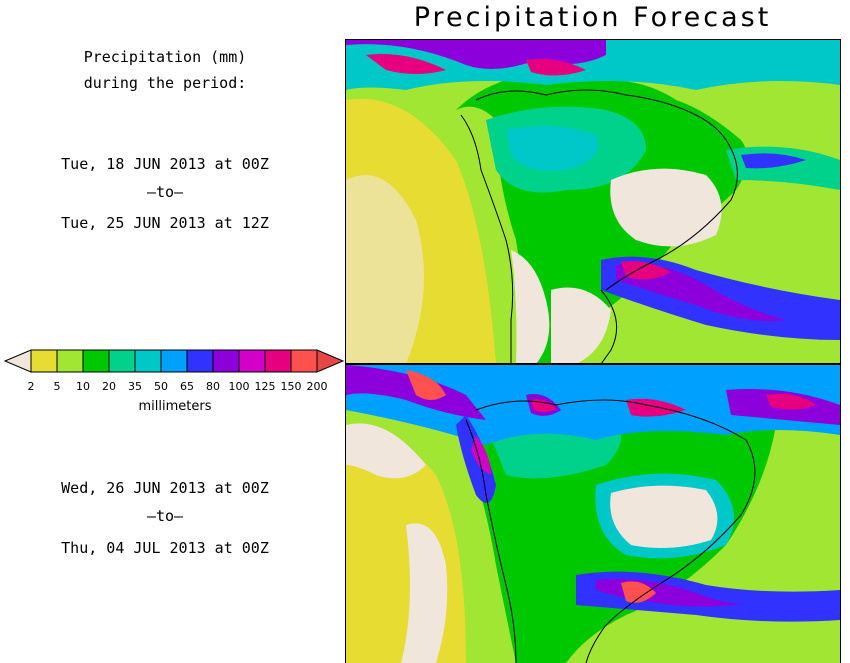  I want to click on period2-end: Thu, 04 JUL 2013 at 00Z, so click(165, 548).